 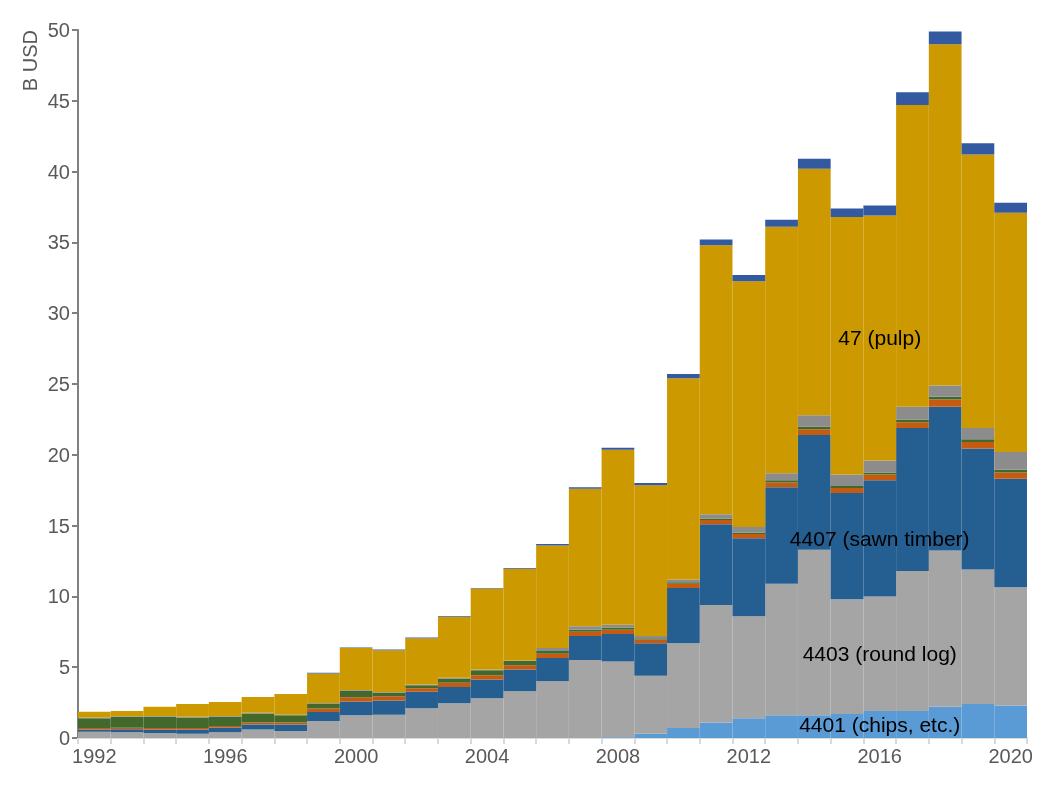 I want to click on y-axis-title: B USD, so click(x=30, y=61).